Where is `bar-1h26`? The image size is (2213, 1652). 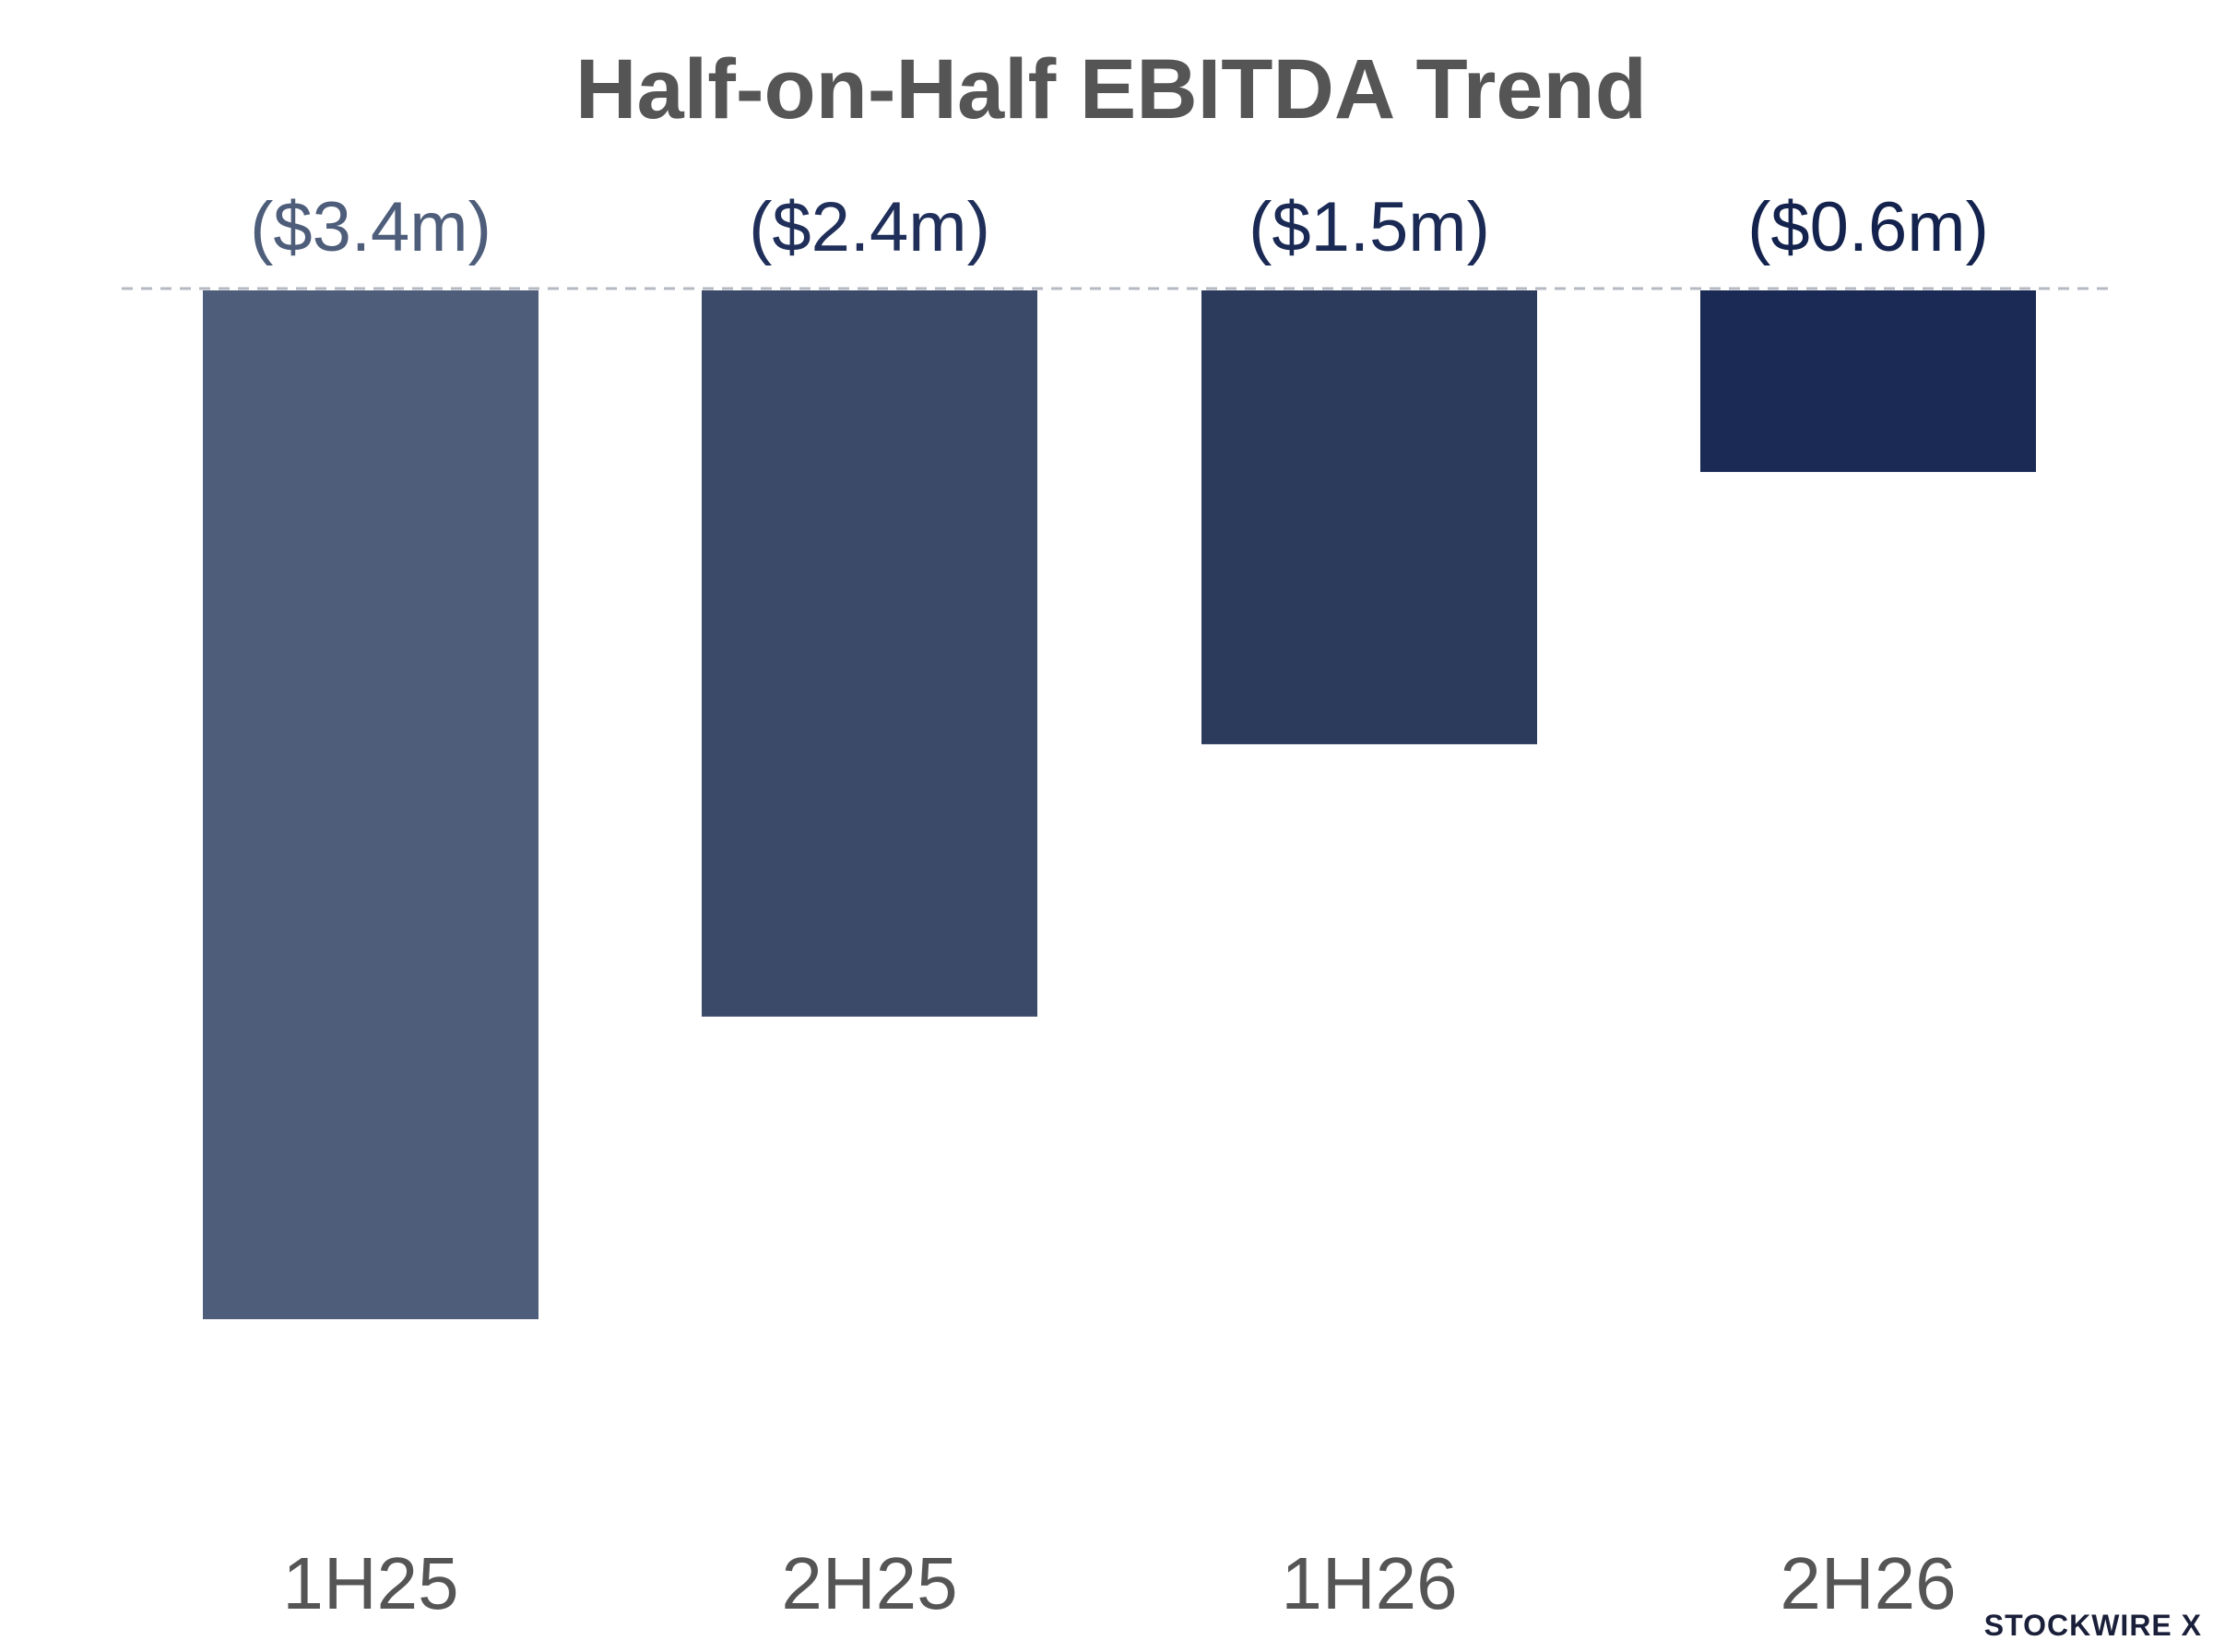 bar-1h26 is located at coordinates (1369, 517).